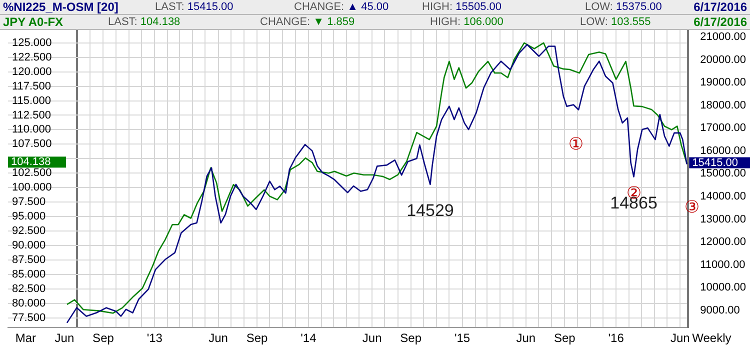 The height and width of the screenshot is (350, 750). What do you see at coordinates (32, 57) in the screenshot?
I see `y-tick-label: 122.500` at bounding box center [32, 57].